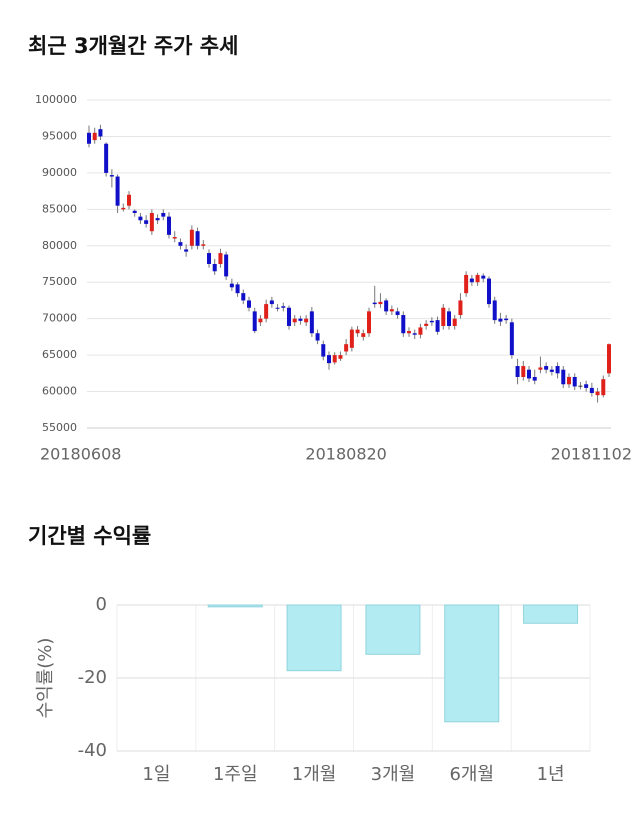 This screenshot has height=814, width=640. Describe the element at coordinates (345, 454) in the screenshot. I see `x-tick-label: 20180820` at that location.